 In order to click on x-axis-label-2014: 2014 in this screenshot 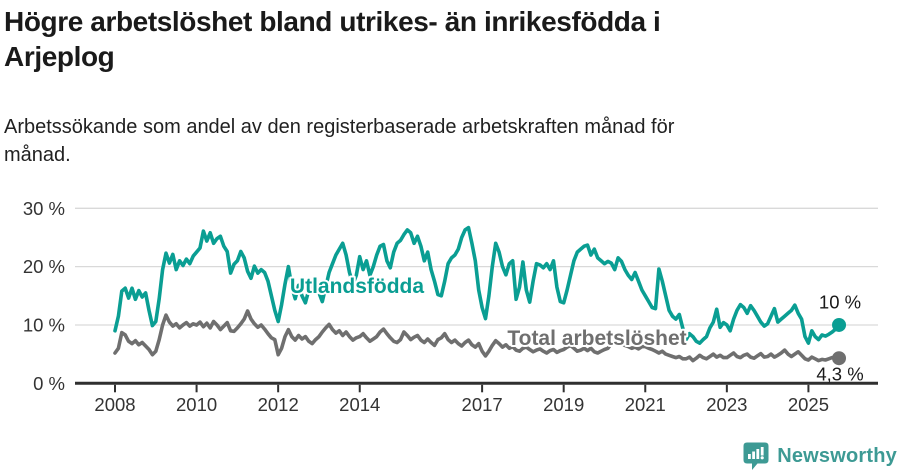, I will do `click(359, 404)`.